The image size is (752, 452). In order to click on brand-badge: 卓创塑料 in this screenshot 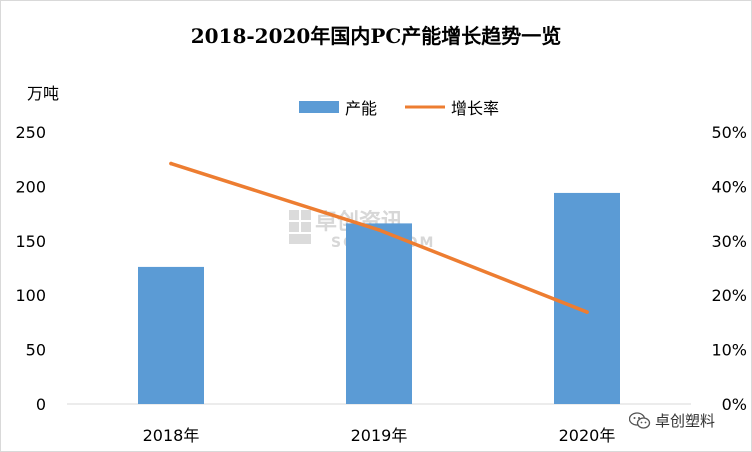, I will do `click(672, 420)`.